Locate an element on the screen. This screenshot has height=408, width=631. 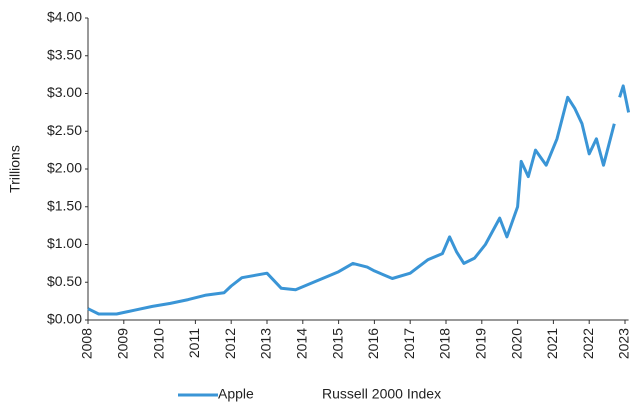
x-tick-label: 2020 is located at coordinates (516, 343).